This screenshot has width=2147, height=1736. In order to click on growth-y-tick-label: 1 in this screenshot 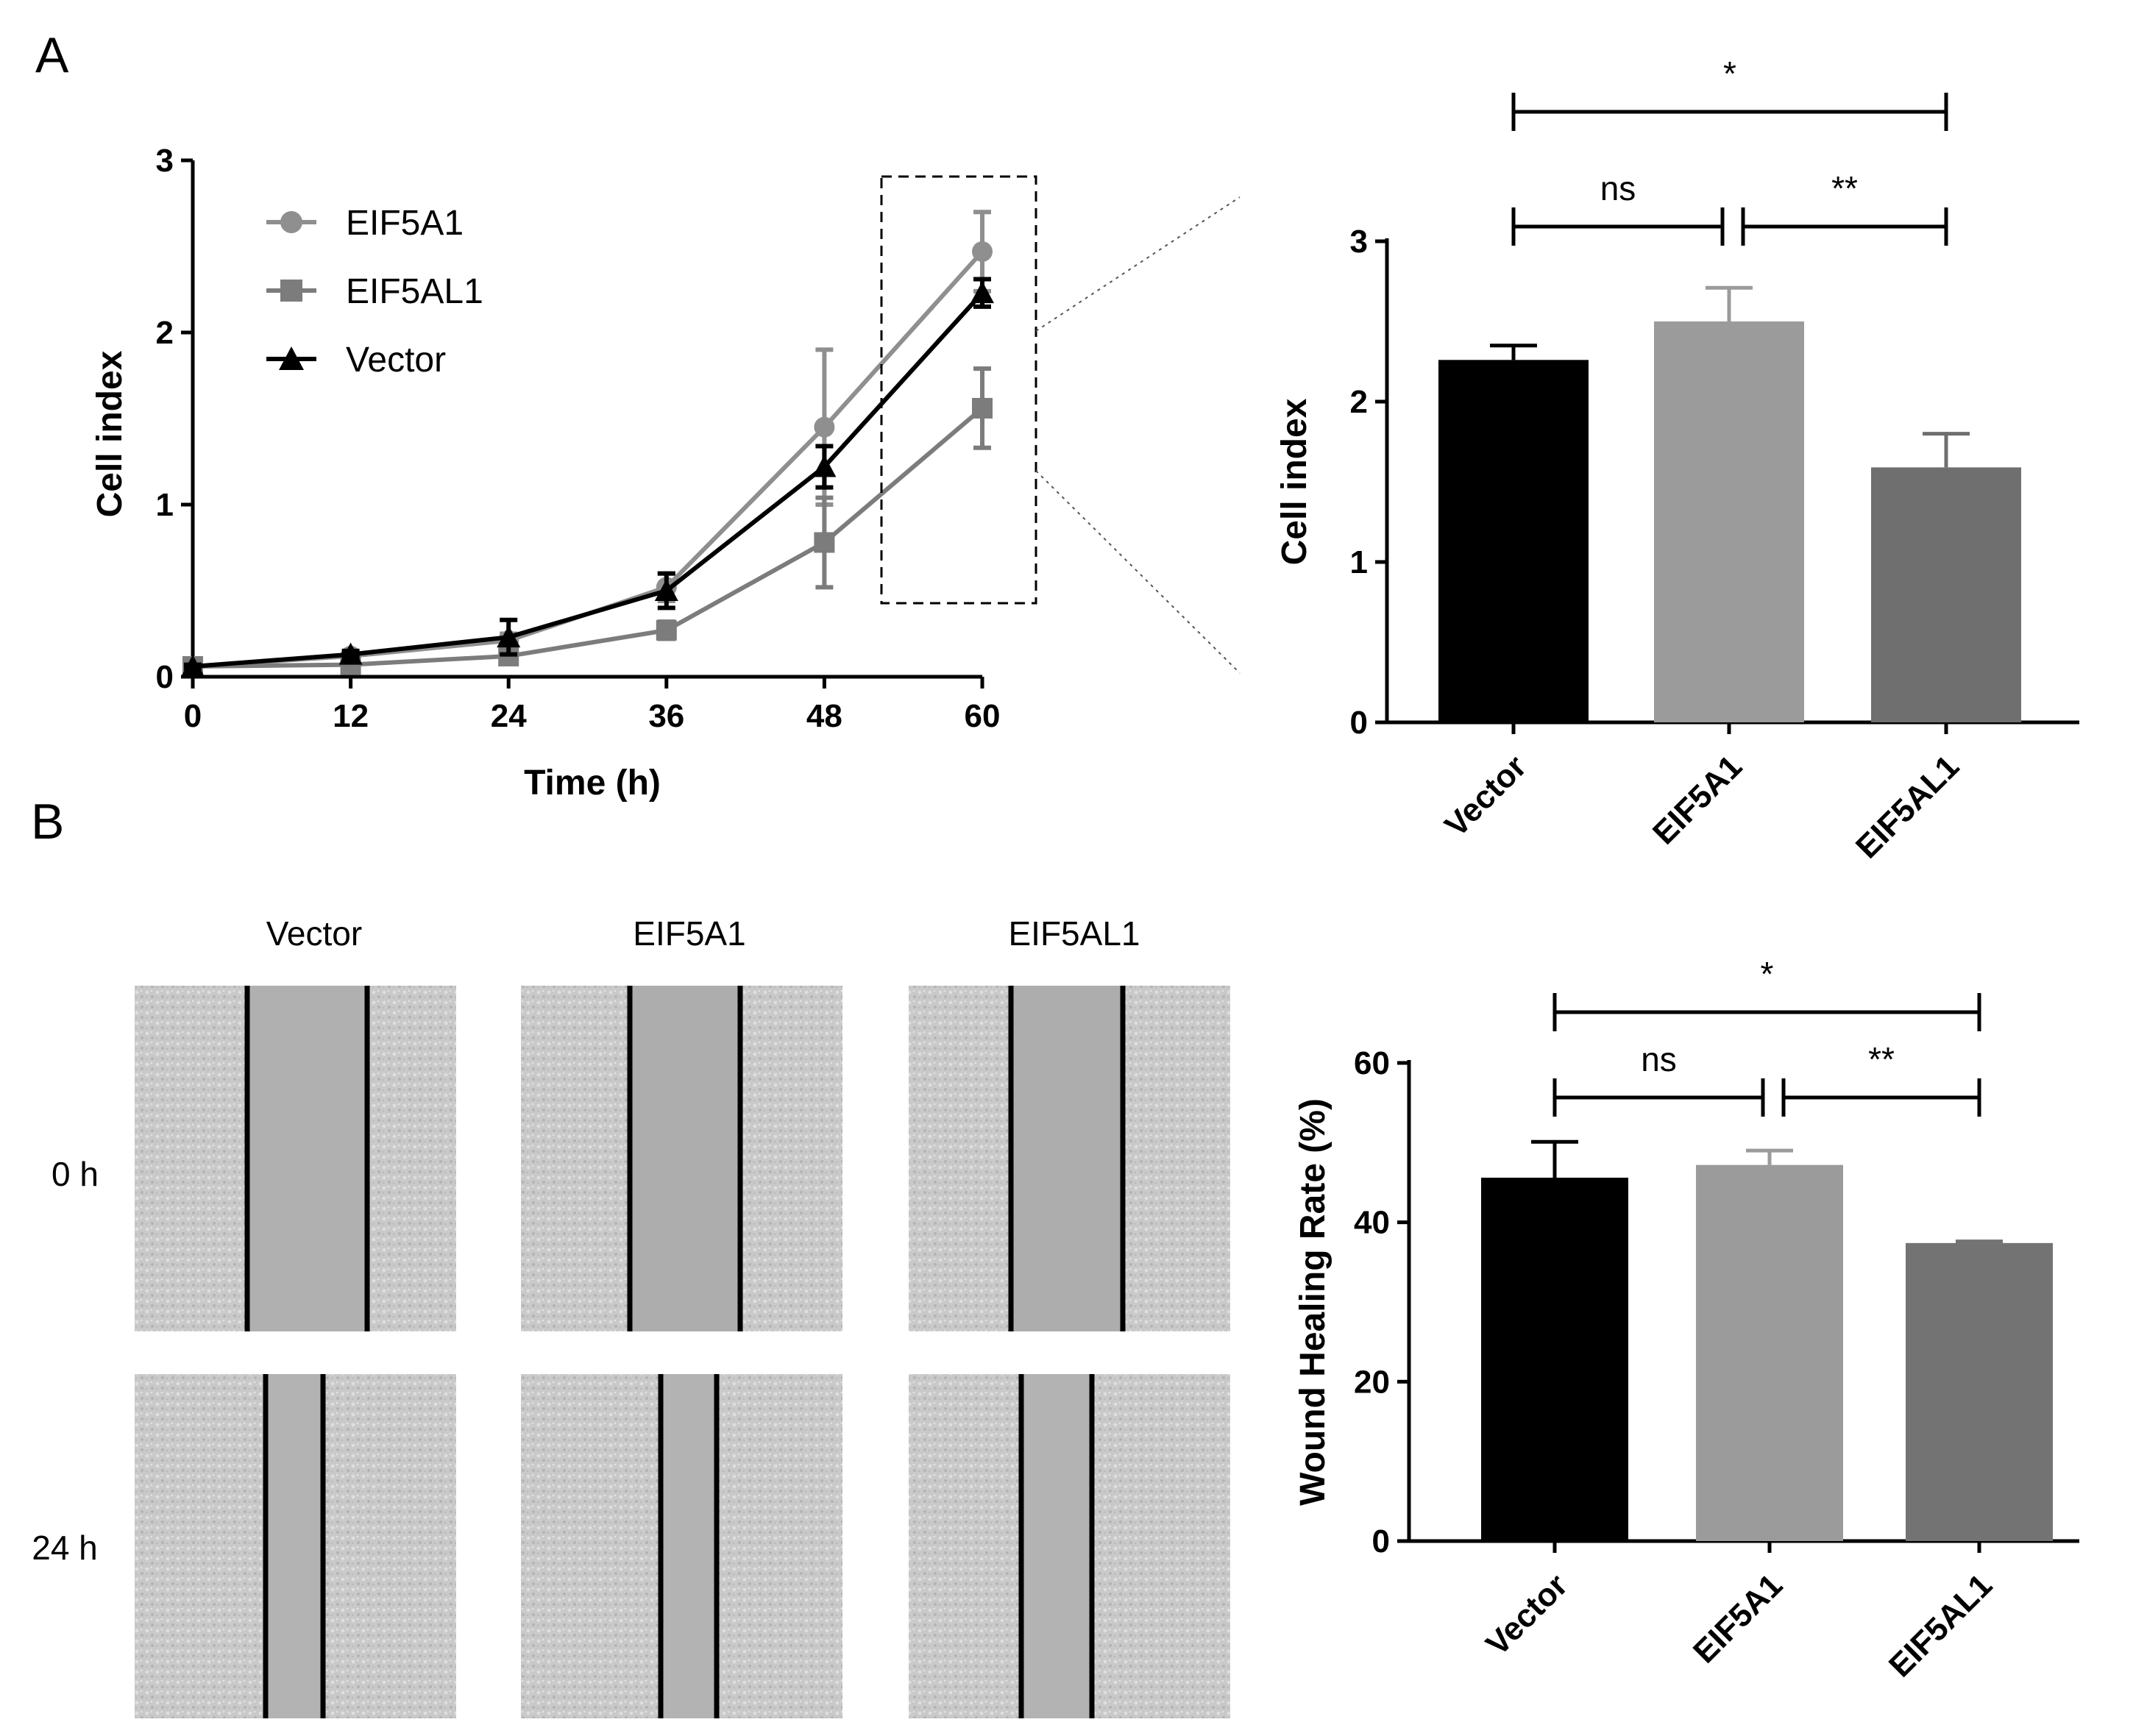, I will do `click(165, 505)`.